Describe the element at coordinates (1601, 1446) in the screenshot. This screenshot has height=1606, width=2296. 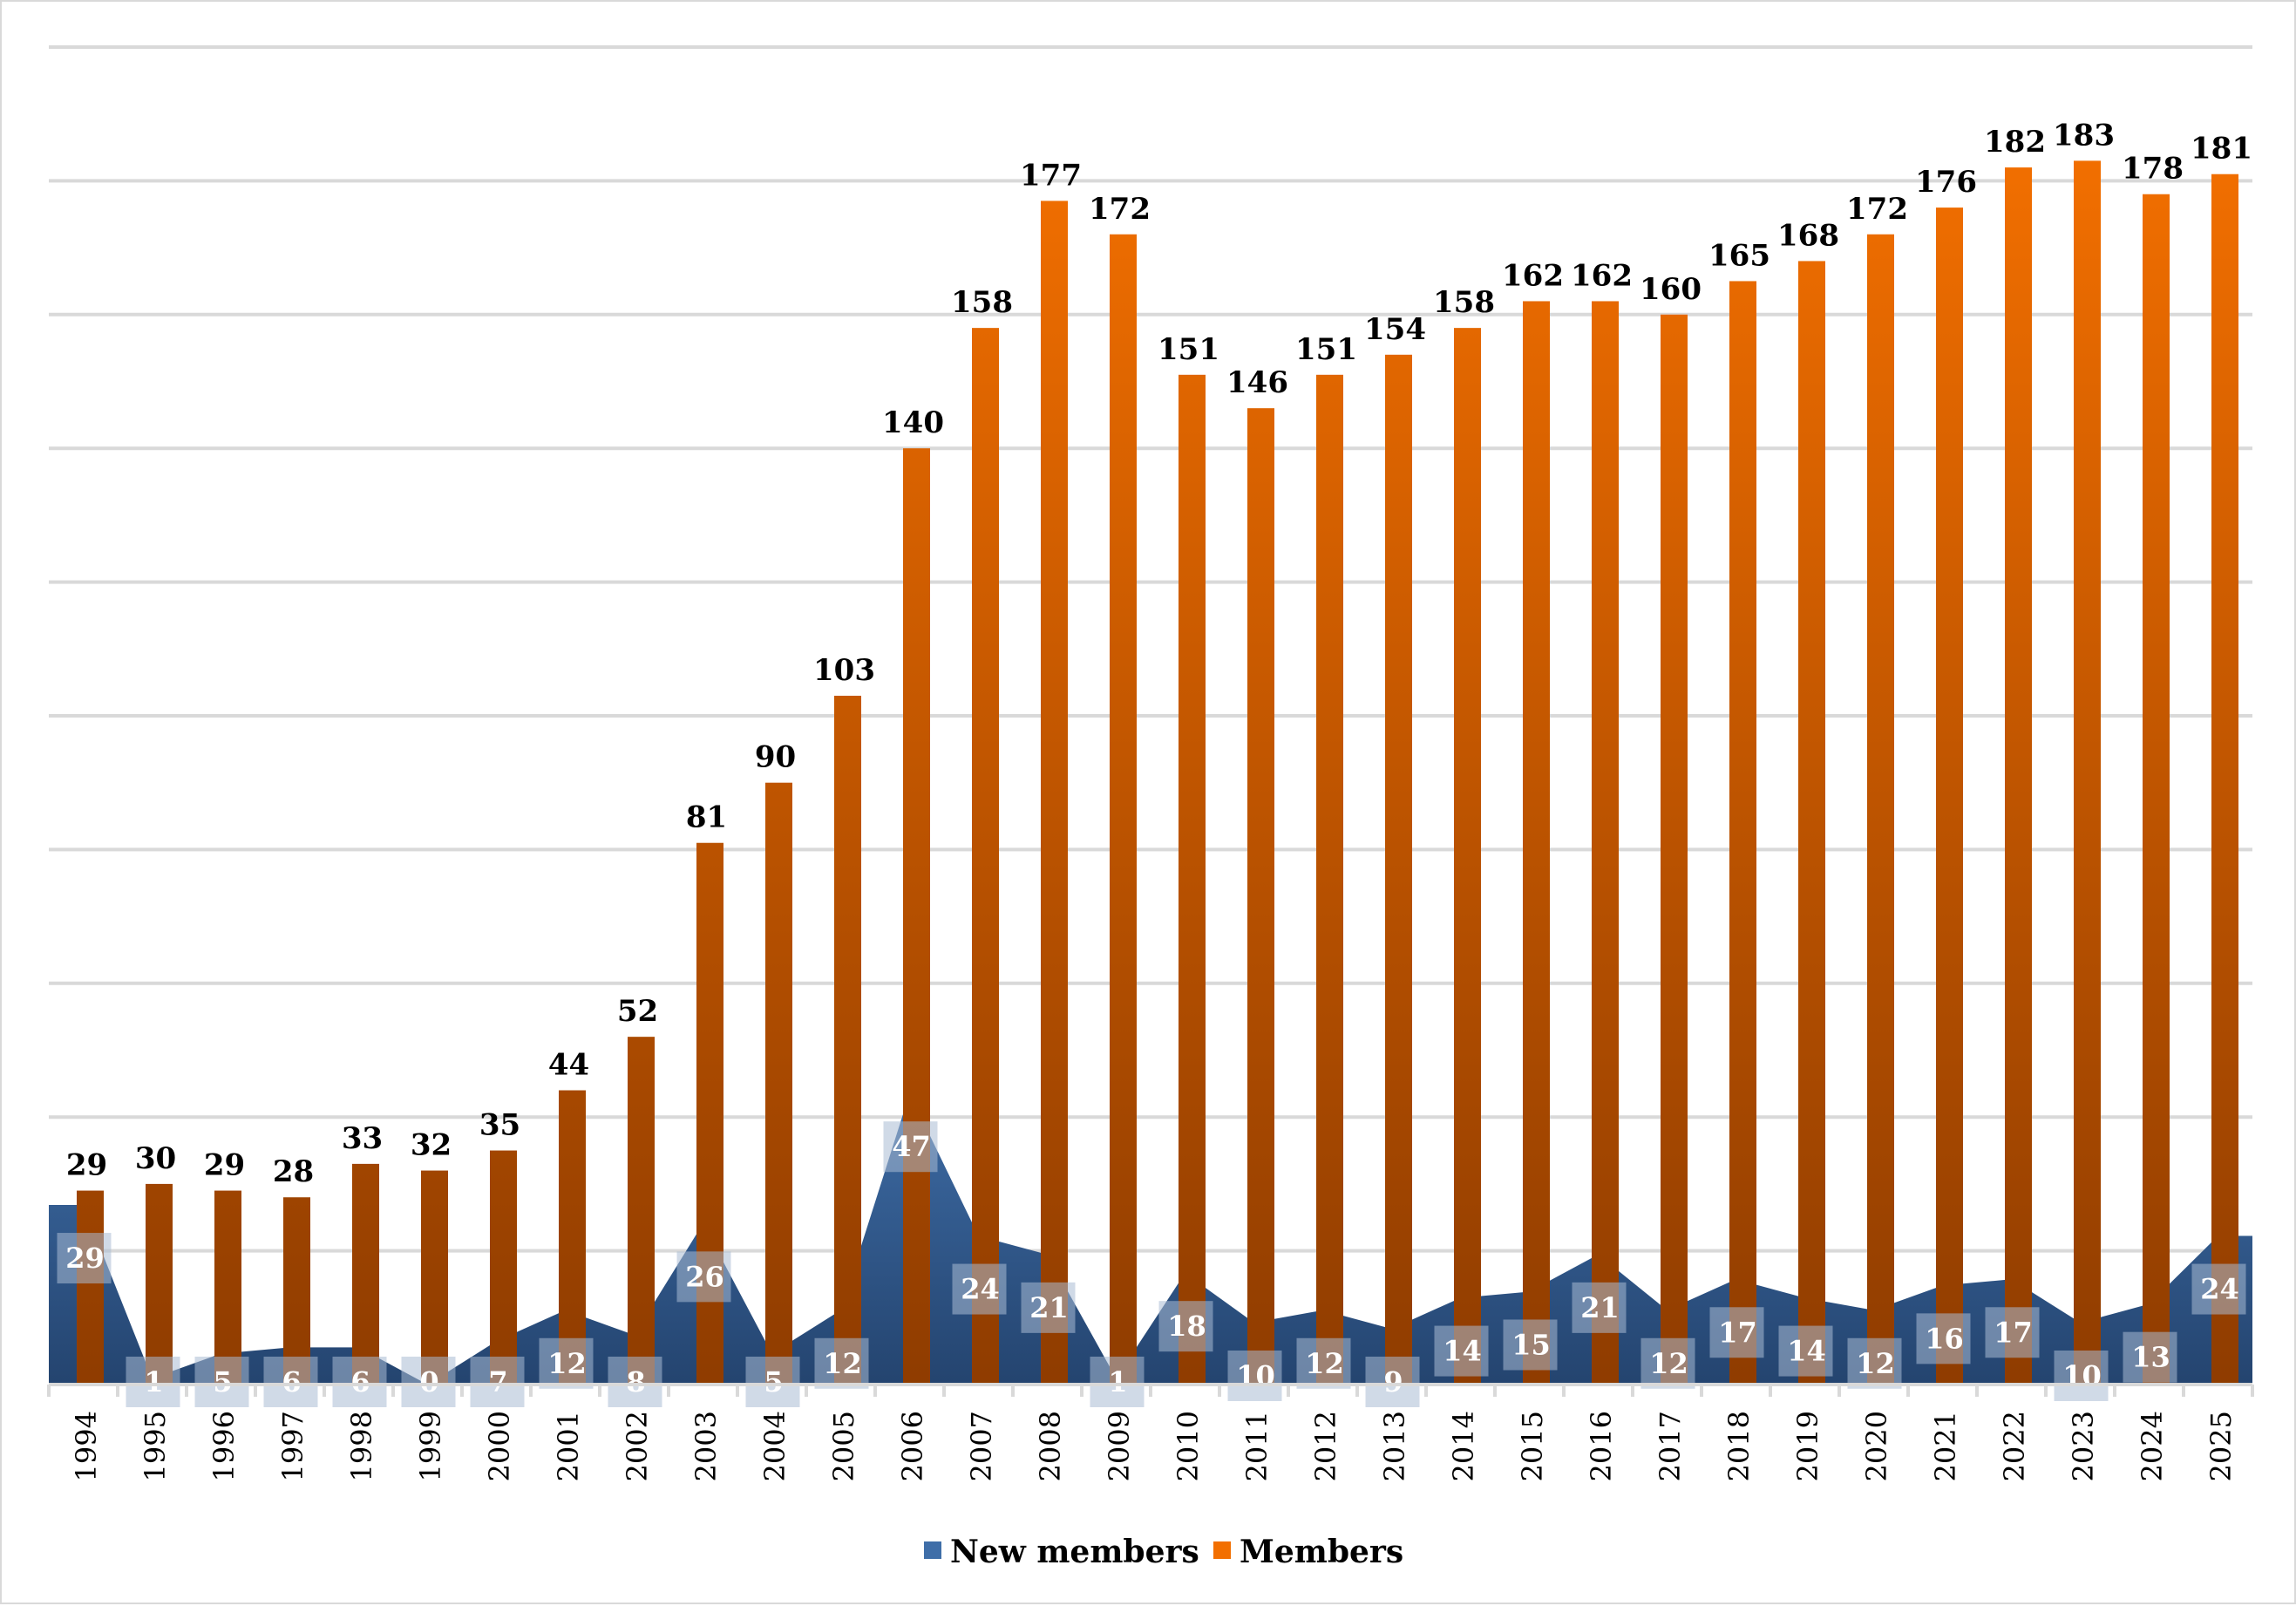
I see `x-tick-label-2016: 2016` at that location.